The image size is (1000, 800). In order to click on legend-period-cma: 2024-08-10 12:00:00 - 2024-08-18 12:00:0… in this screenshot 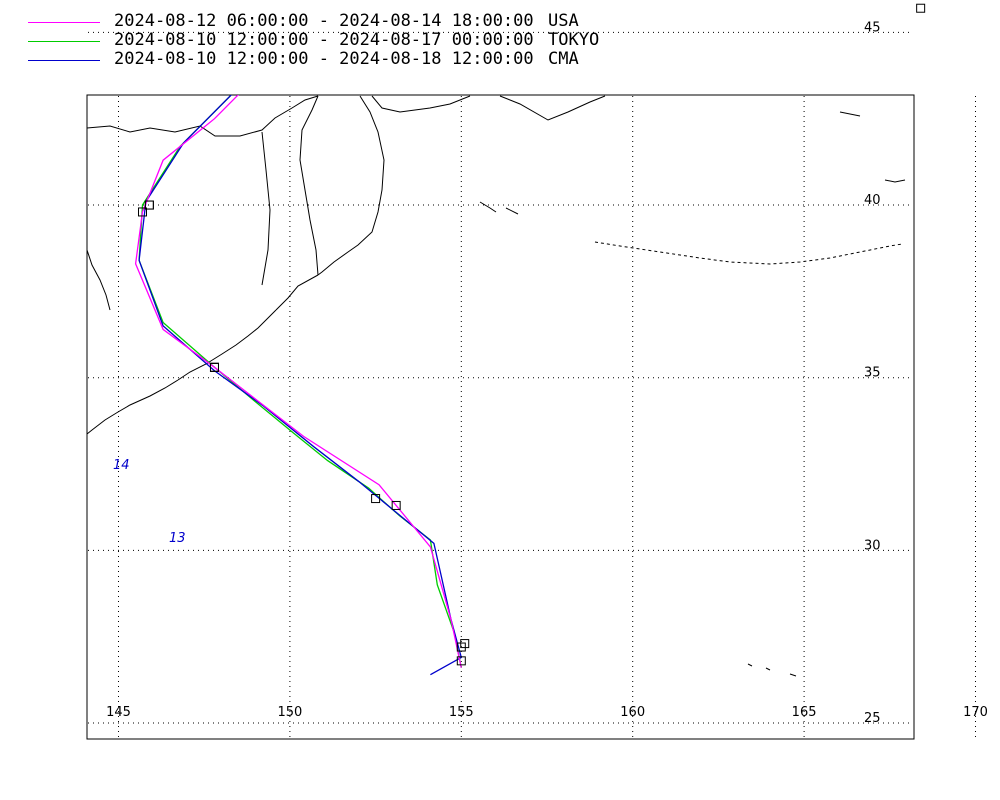, I will do `click(324, 59)`.